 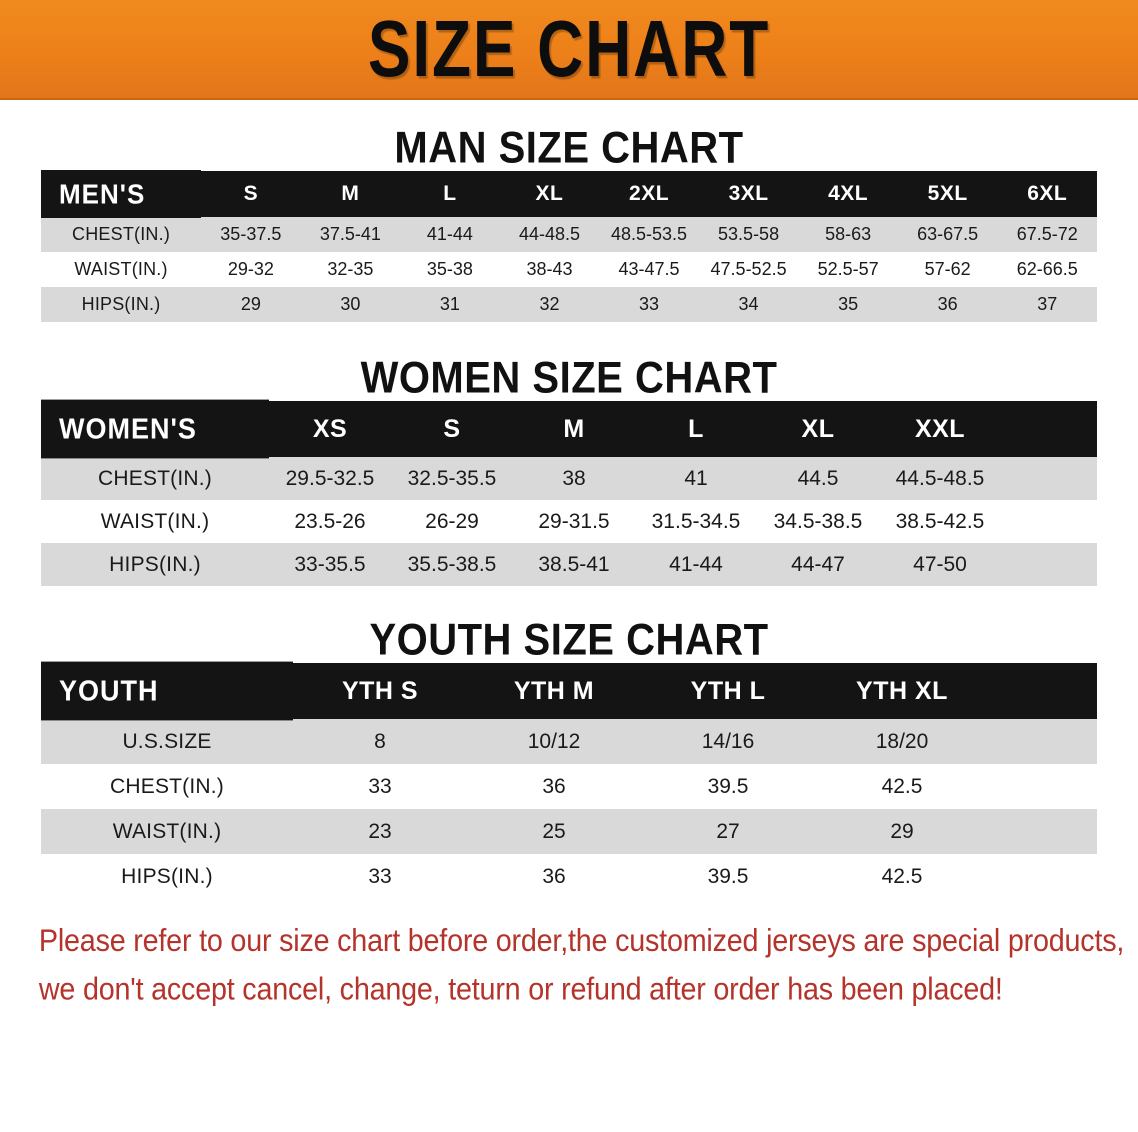 I want to click on youth-measurement-cell: 36, so click(x=554, y=876).